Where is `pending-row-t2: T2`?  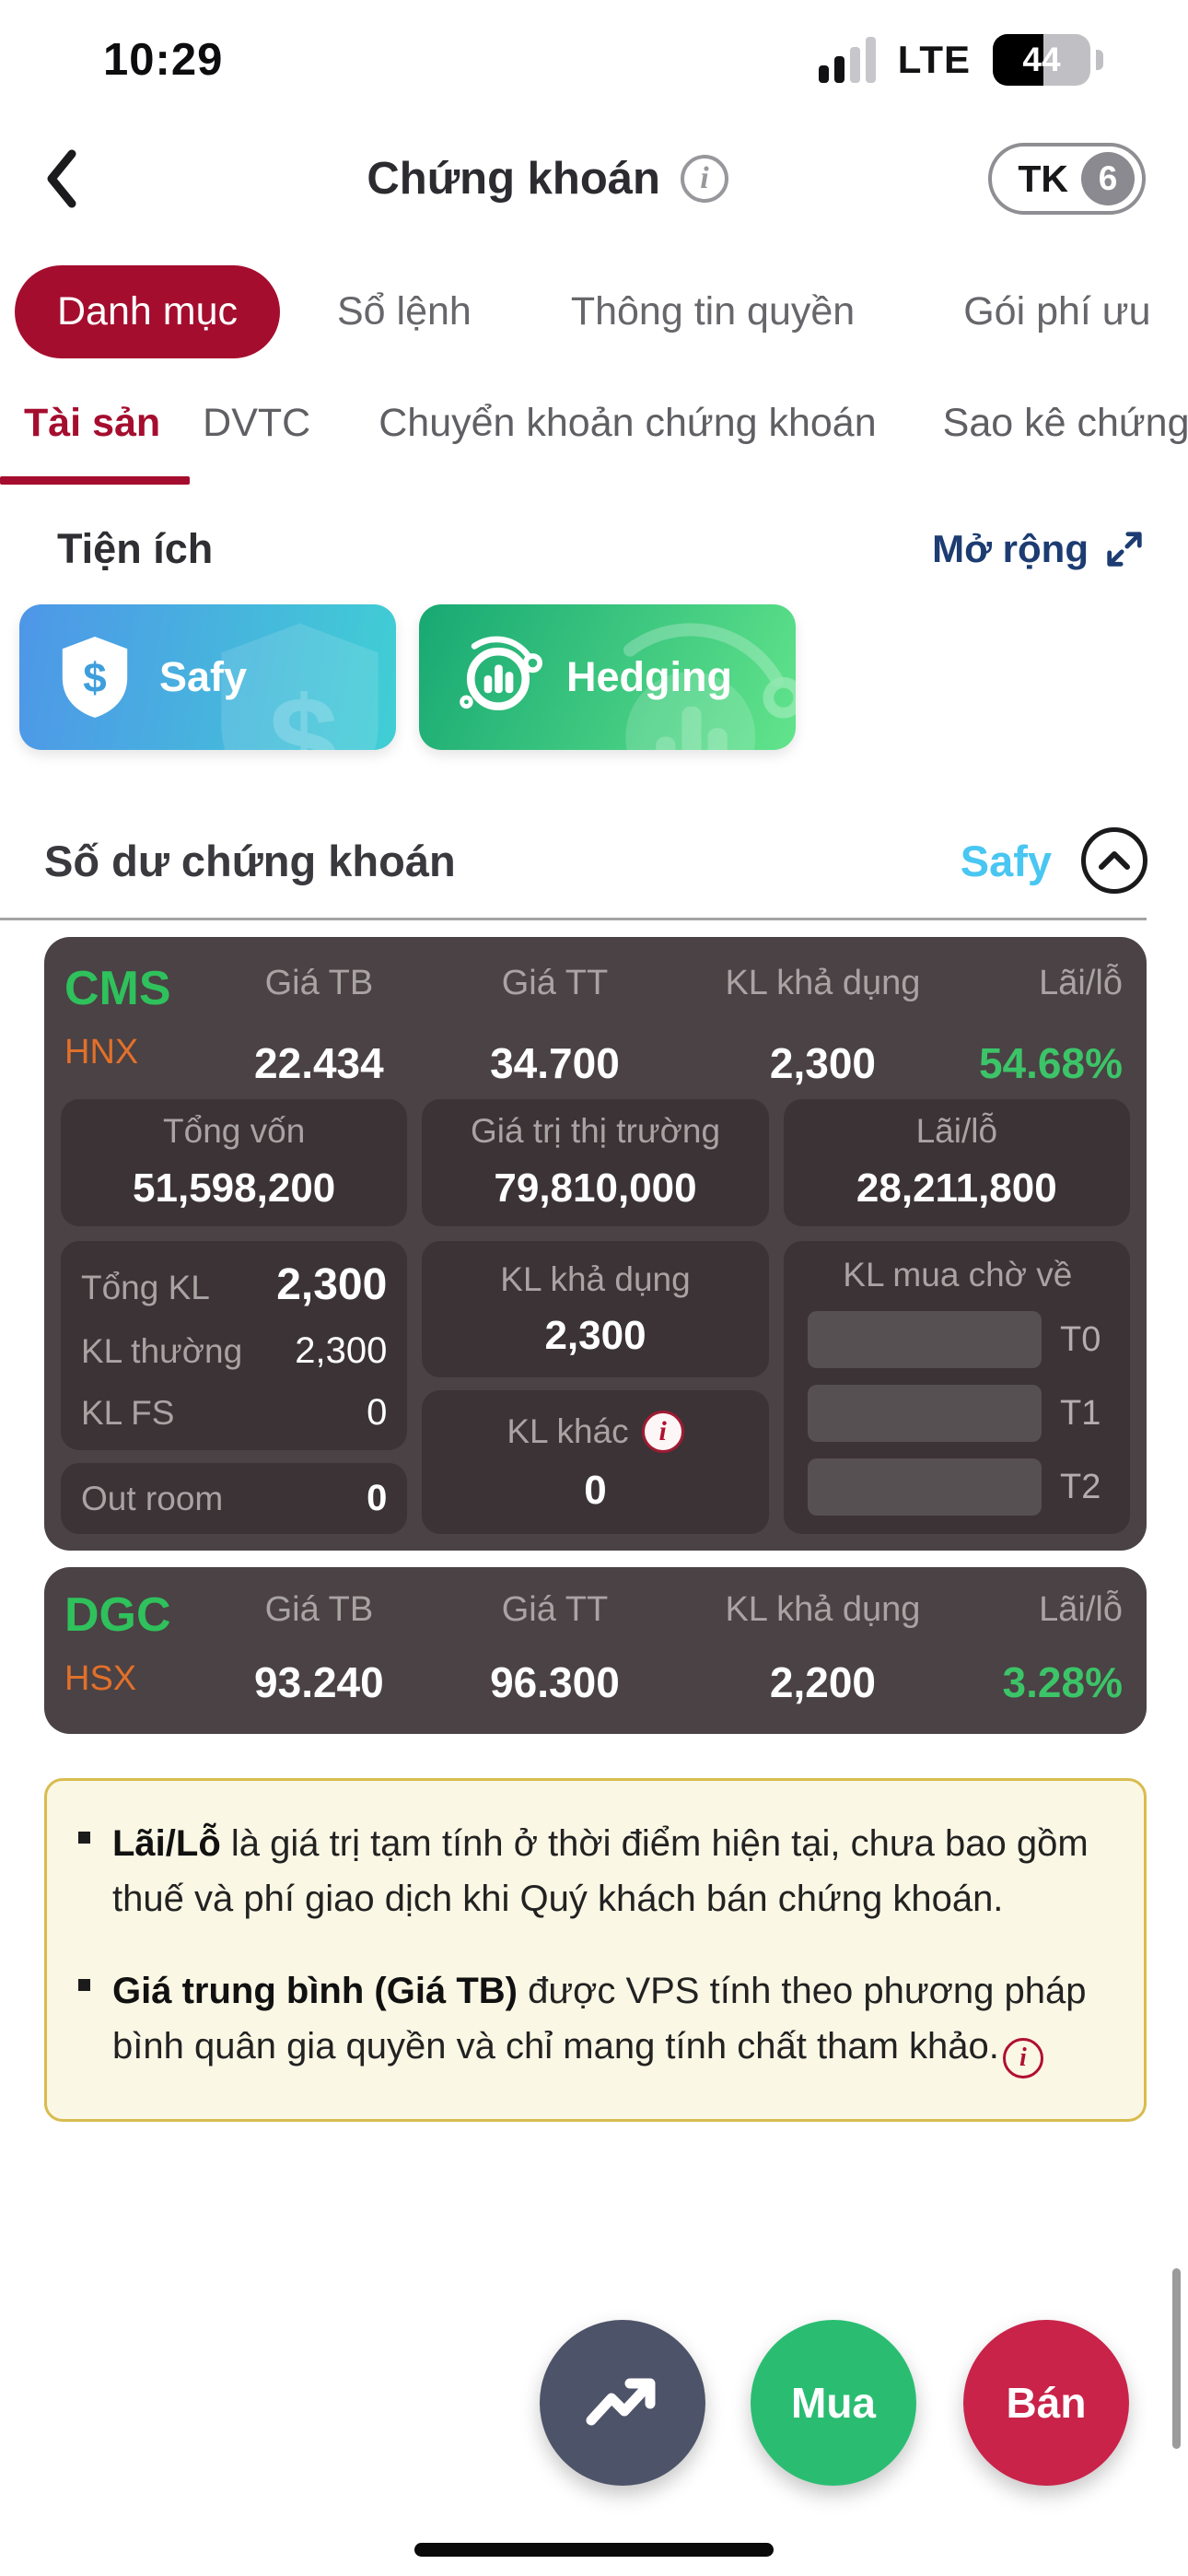 pending-row-t2: T2 is located at coordinates (957, 1487).